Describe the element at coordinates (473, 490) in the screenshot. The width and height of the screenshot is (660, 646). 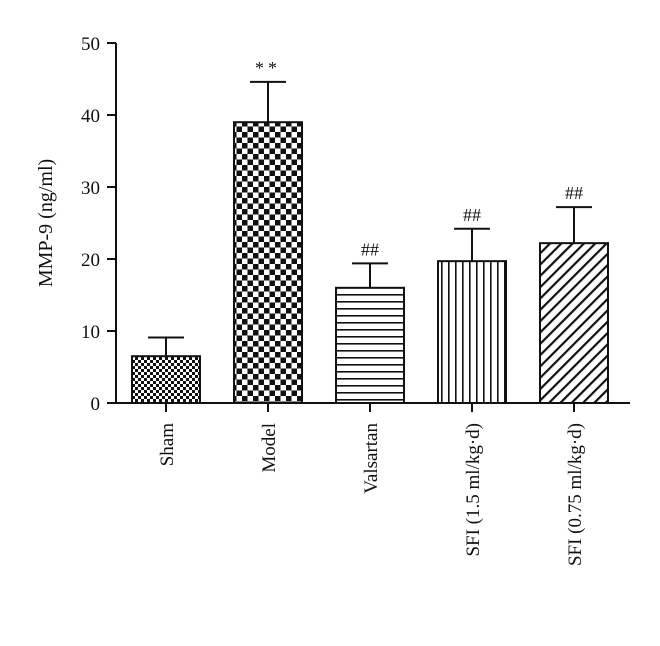
I see `x-category-label: SFI (1.5 ml/kg·d)` at that location.